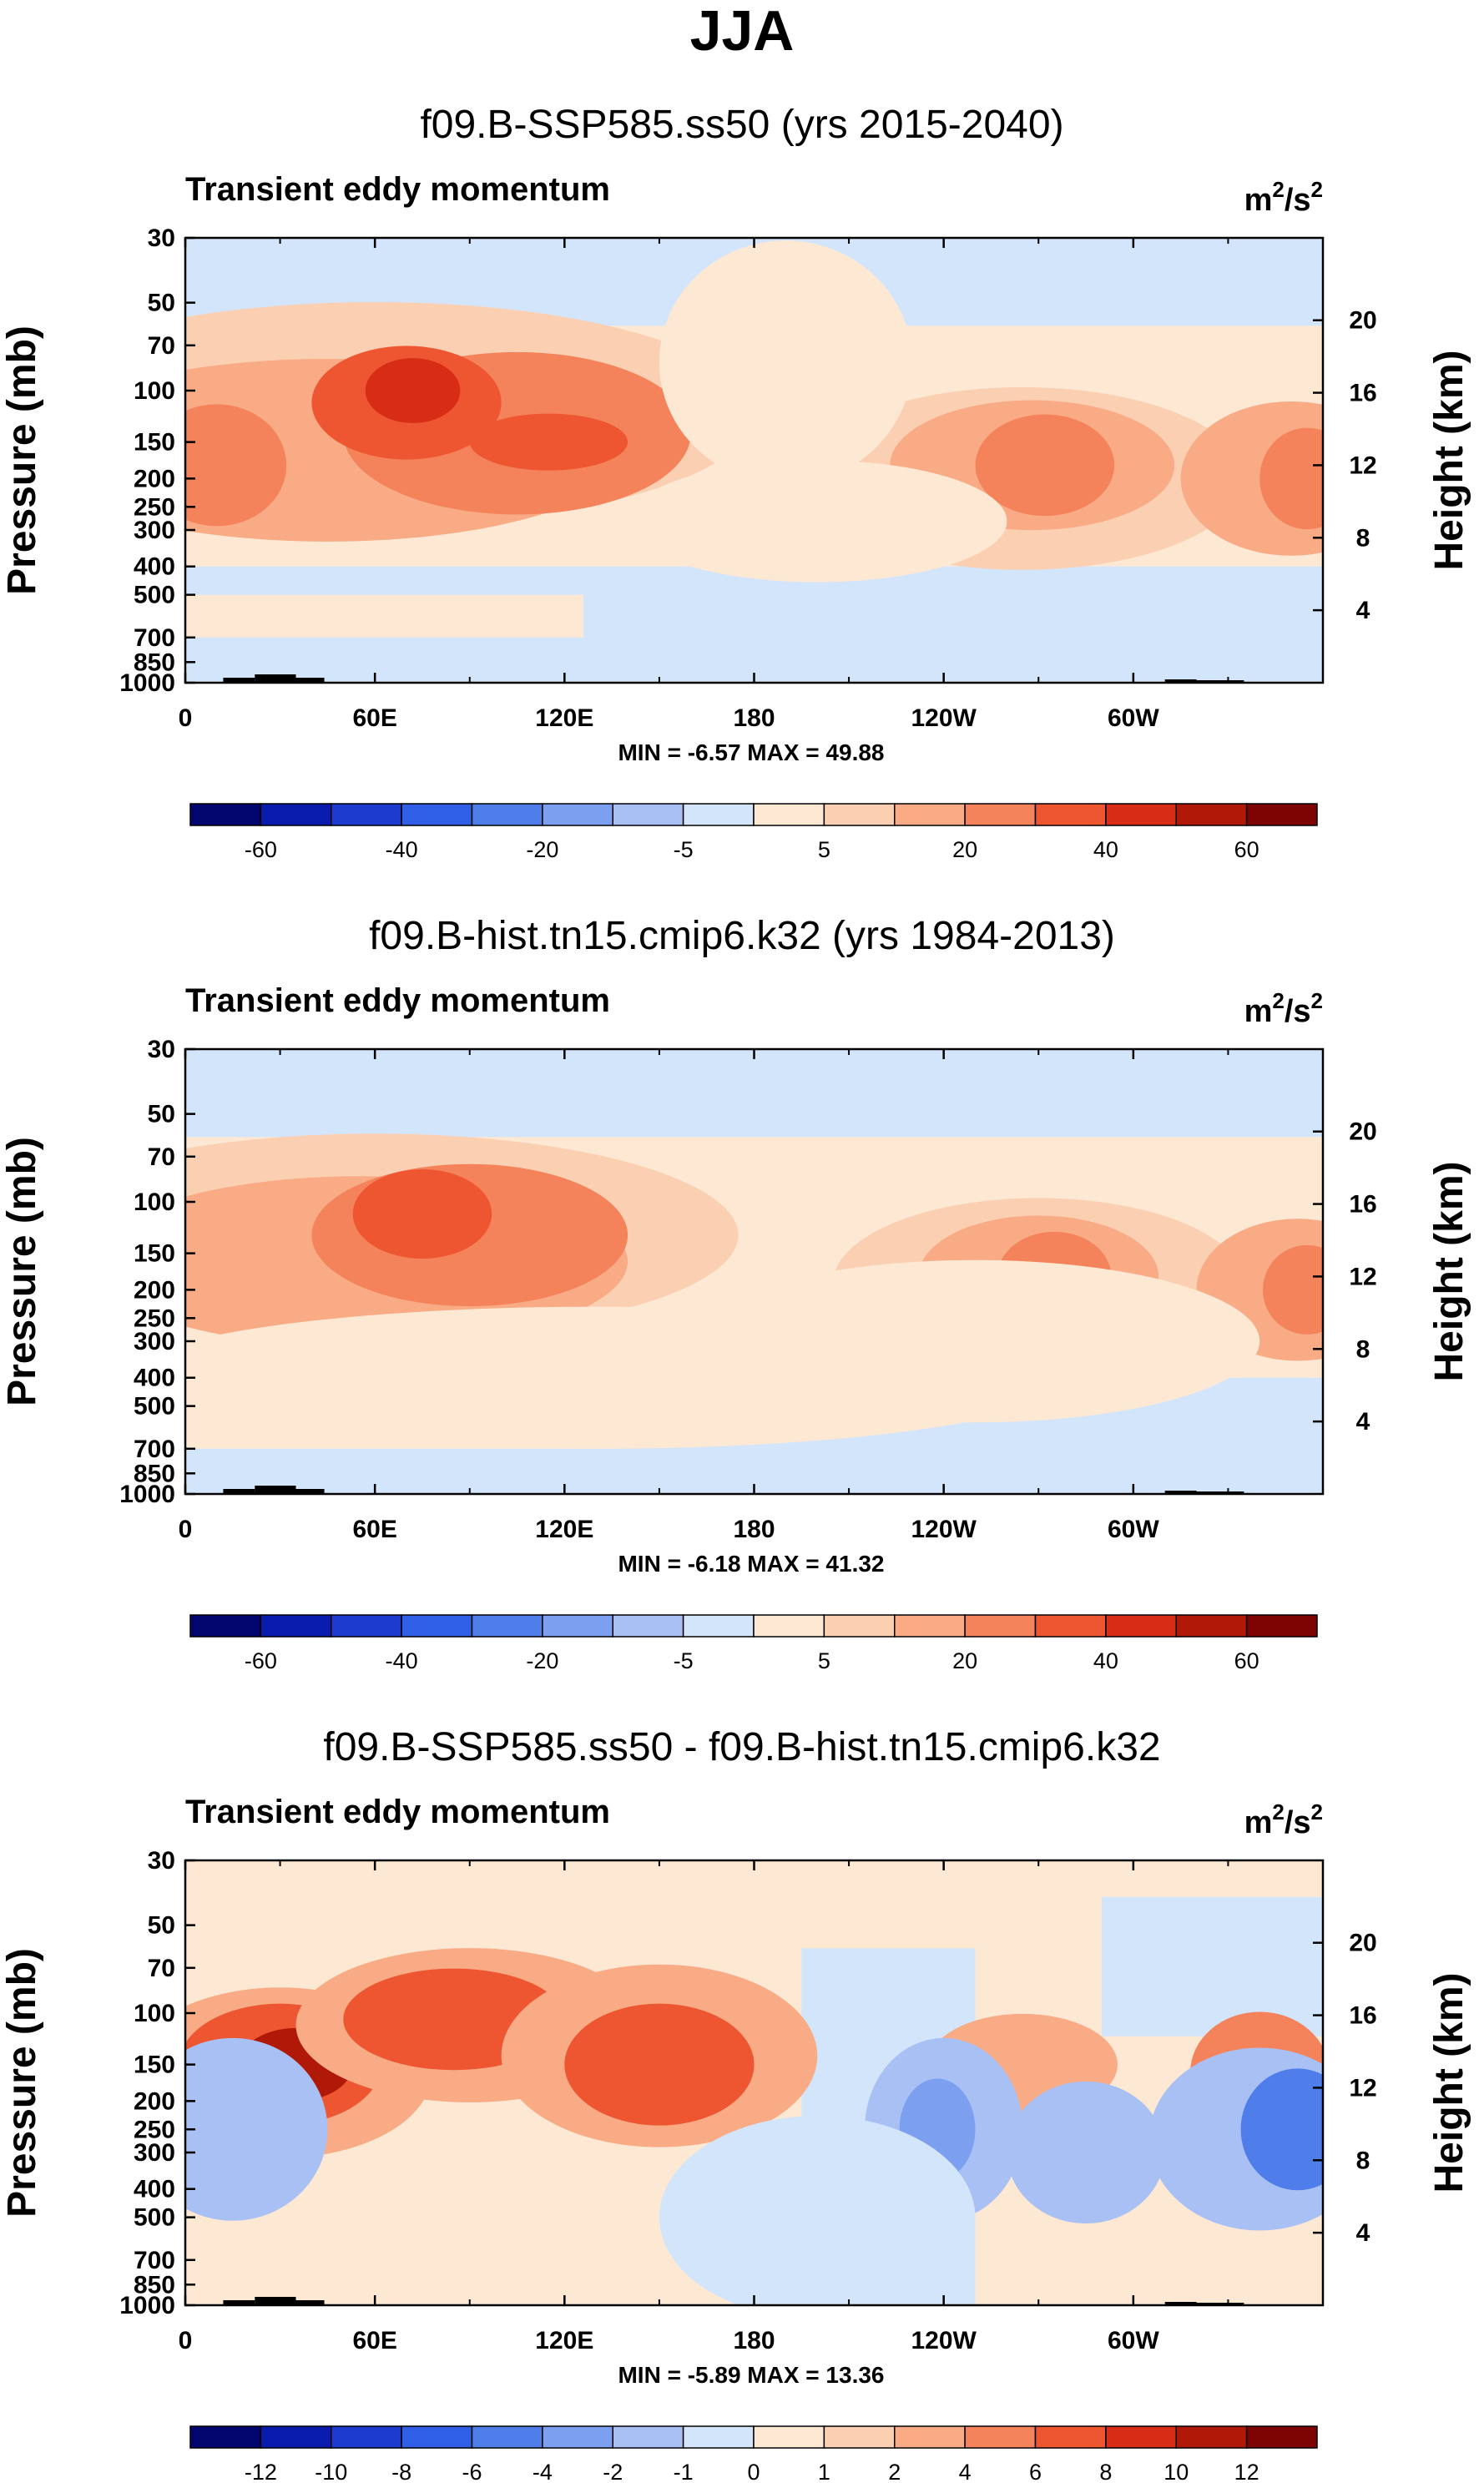 The height and width of the screenshot is (2483, 1484). Describe the element at coordinates (261, 849) in the screenshot. I see `colorbar-label: -60` at that location.